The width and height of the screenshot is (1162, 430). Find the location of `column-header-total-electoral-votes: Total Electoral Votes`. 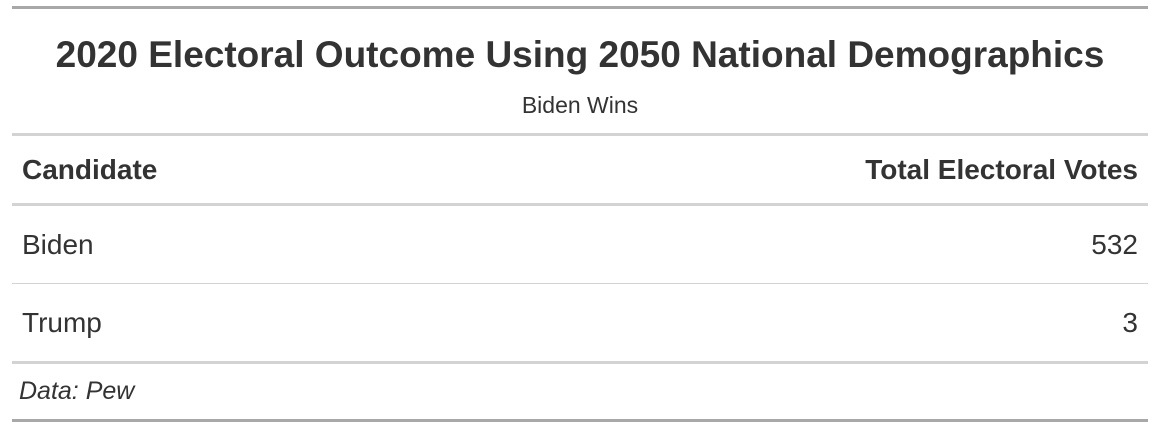

column-header-total-electoral-votes: Total Electoral Votes is located at coordinates (776, 171).